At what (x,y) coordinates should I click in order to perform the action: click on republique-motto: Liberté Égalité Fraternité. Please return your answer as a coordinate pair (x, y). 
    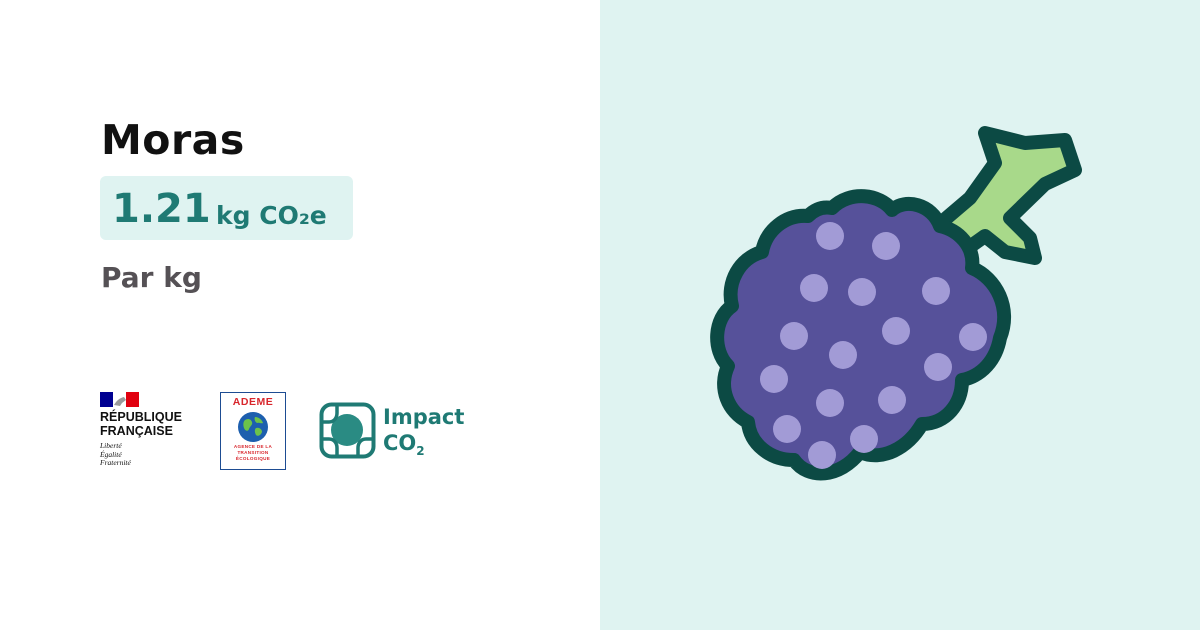
    Looking at the image, I should click on (115, 454).